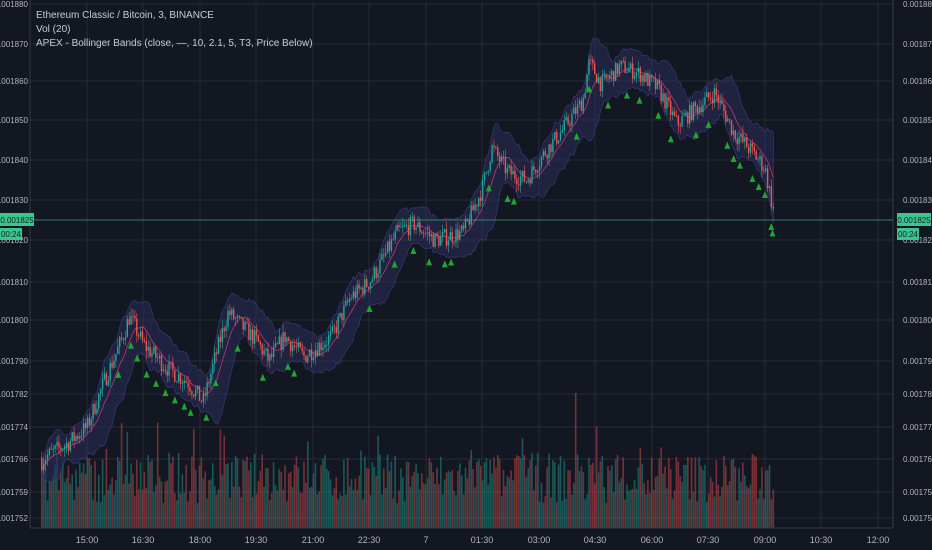 This screenshot has height=550, width=932. I want to click on x-tick-label: 09:00, so click(765, 540).